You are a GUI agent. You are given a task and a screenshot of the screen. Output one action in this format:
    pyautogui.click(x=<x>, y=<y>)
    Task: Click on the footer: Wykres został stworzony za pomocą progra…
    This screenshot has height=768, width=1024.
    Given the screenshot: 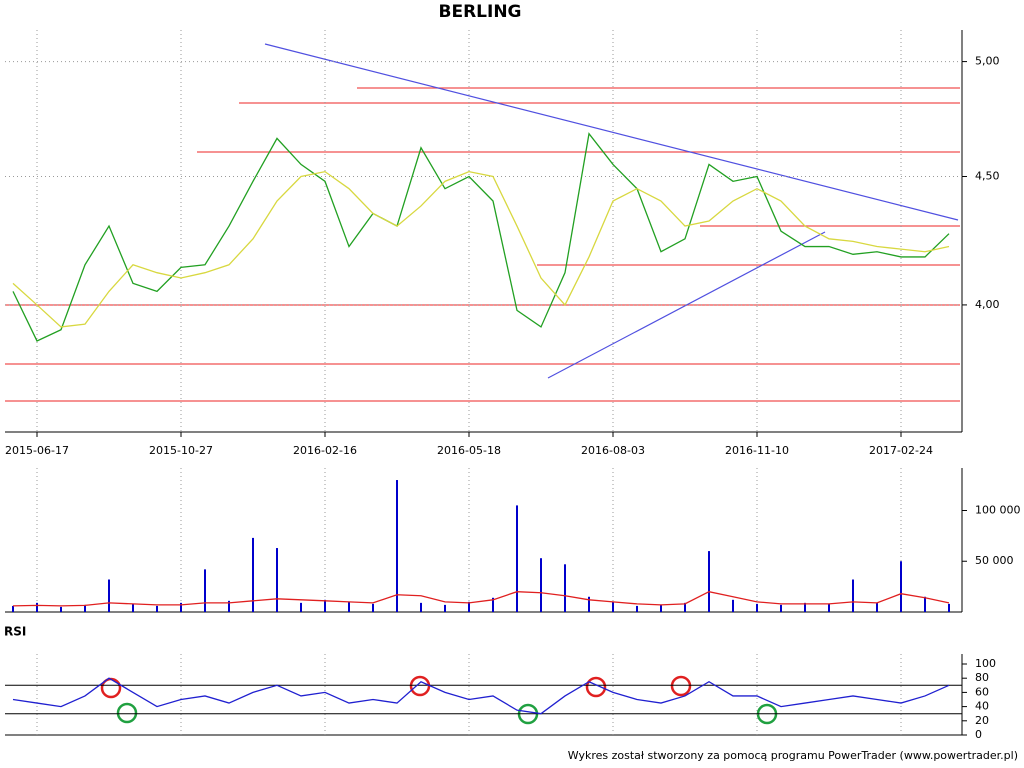 What is the action you would take?
    pyautogui.click(x=793, y=755)
    